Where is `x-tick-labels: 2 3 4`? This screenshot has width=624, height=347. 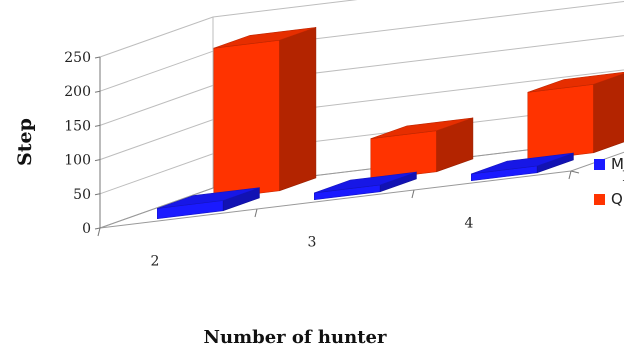
x-tick-labels: 2 3 4 is located at coordinates (311, 242).